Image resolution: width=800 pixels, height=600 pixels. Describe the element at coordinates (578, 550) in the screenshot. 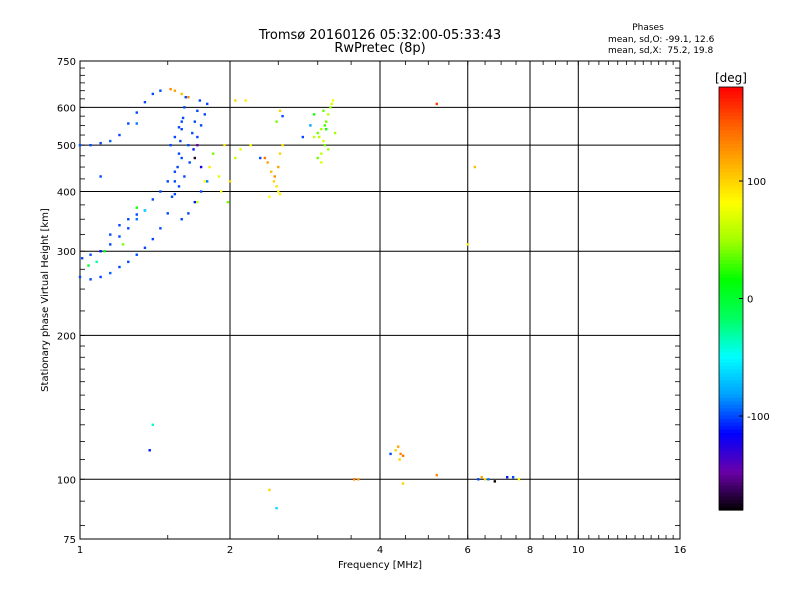

I see `x-tick-label: 10` at that location.